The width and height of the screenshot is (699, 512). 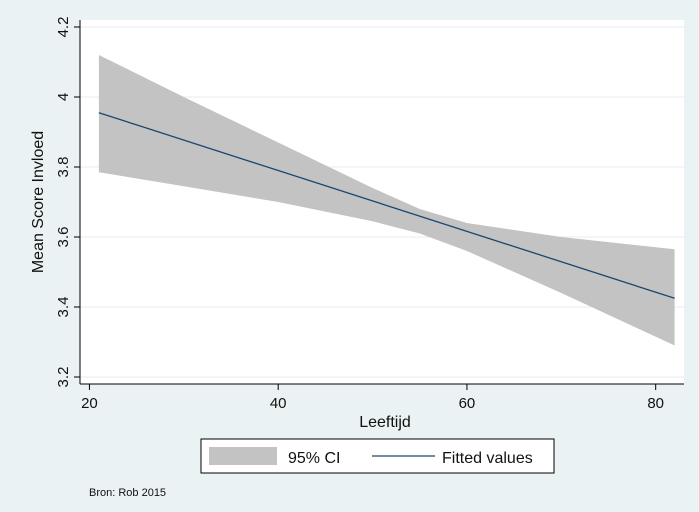 I want to click on x-tick-label: 40, so click(x=278, y=403).